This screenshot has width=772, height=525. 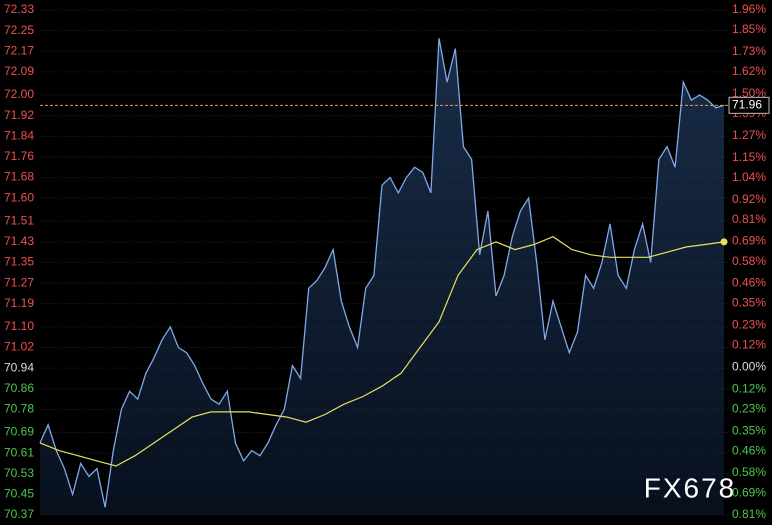 I want to click on last-price-box, so click(x=749, y=105).